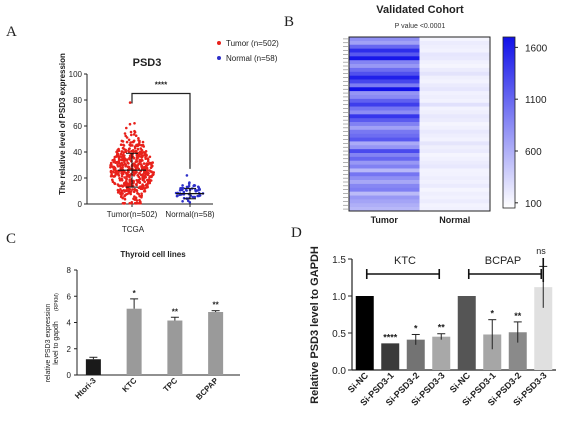  I want to click on panel-d-ytick-label: 0.0, so click(339, 371).